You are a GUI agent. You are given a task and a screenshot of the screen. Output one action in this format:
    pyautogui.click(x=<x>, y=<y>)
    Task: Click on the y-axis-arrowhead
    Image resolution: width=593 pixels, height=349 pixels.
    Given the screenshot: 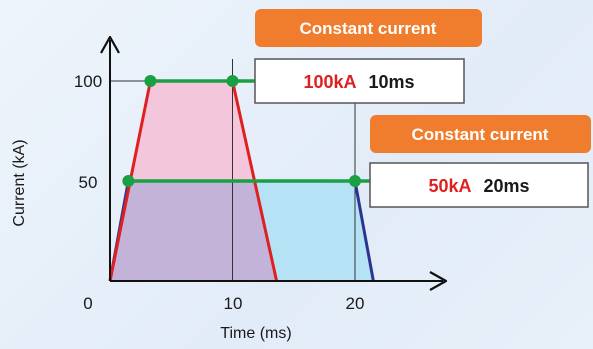 What is the action you would take?
    pyautogui.click(x=110, y=44)
    